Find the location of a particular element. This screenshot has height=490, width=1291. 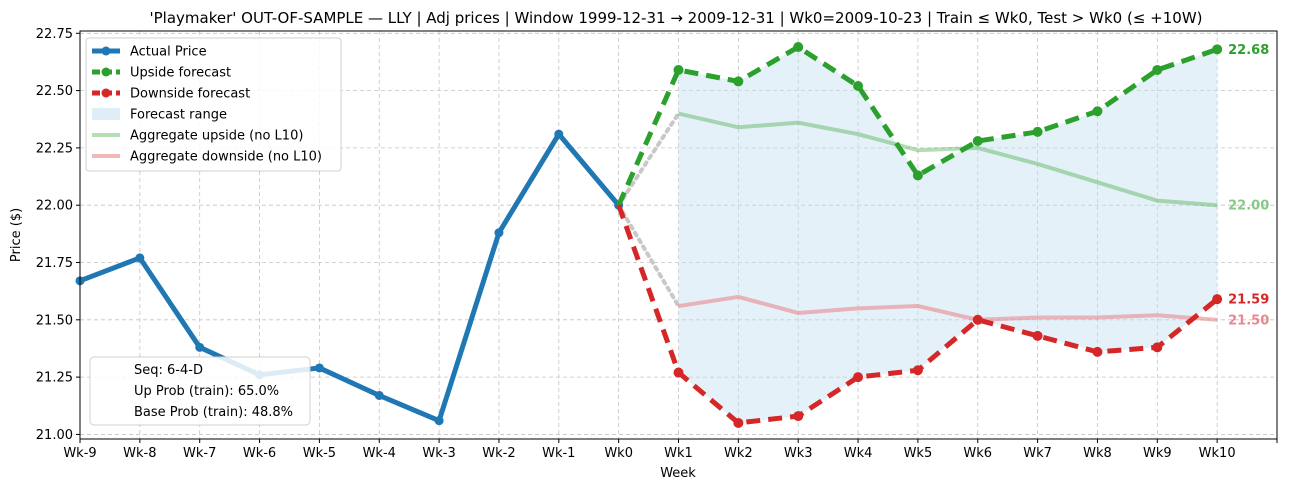

annotation-line: Base Prob (train): 48.8% is located at coordinates (213, 412).